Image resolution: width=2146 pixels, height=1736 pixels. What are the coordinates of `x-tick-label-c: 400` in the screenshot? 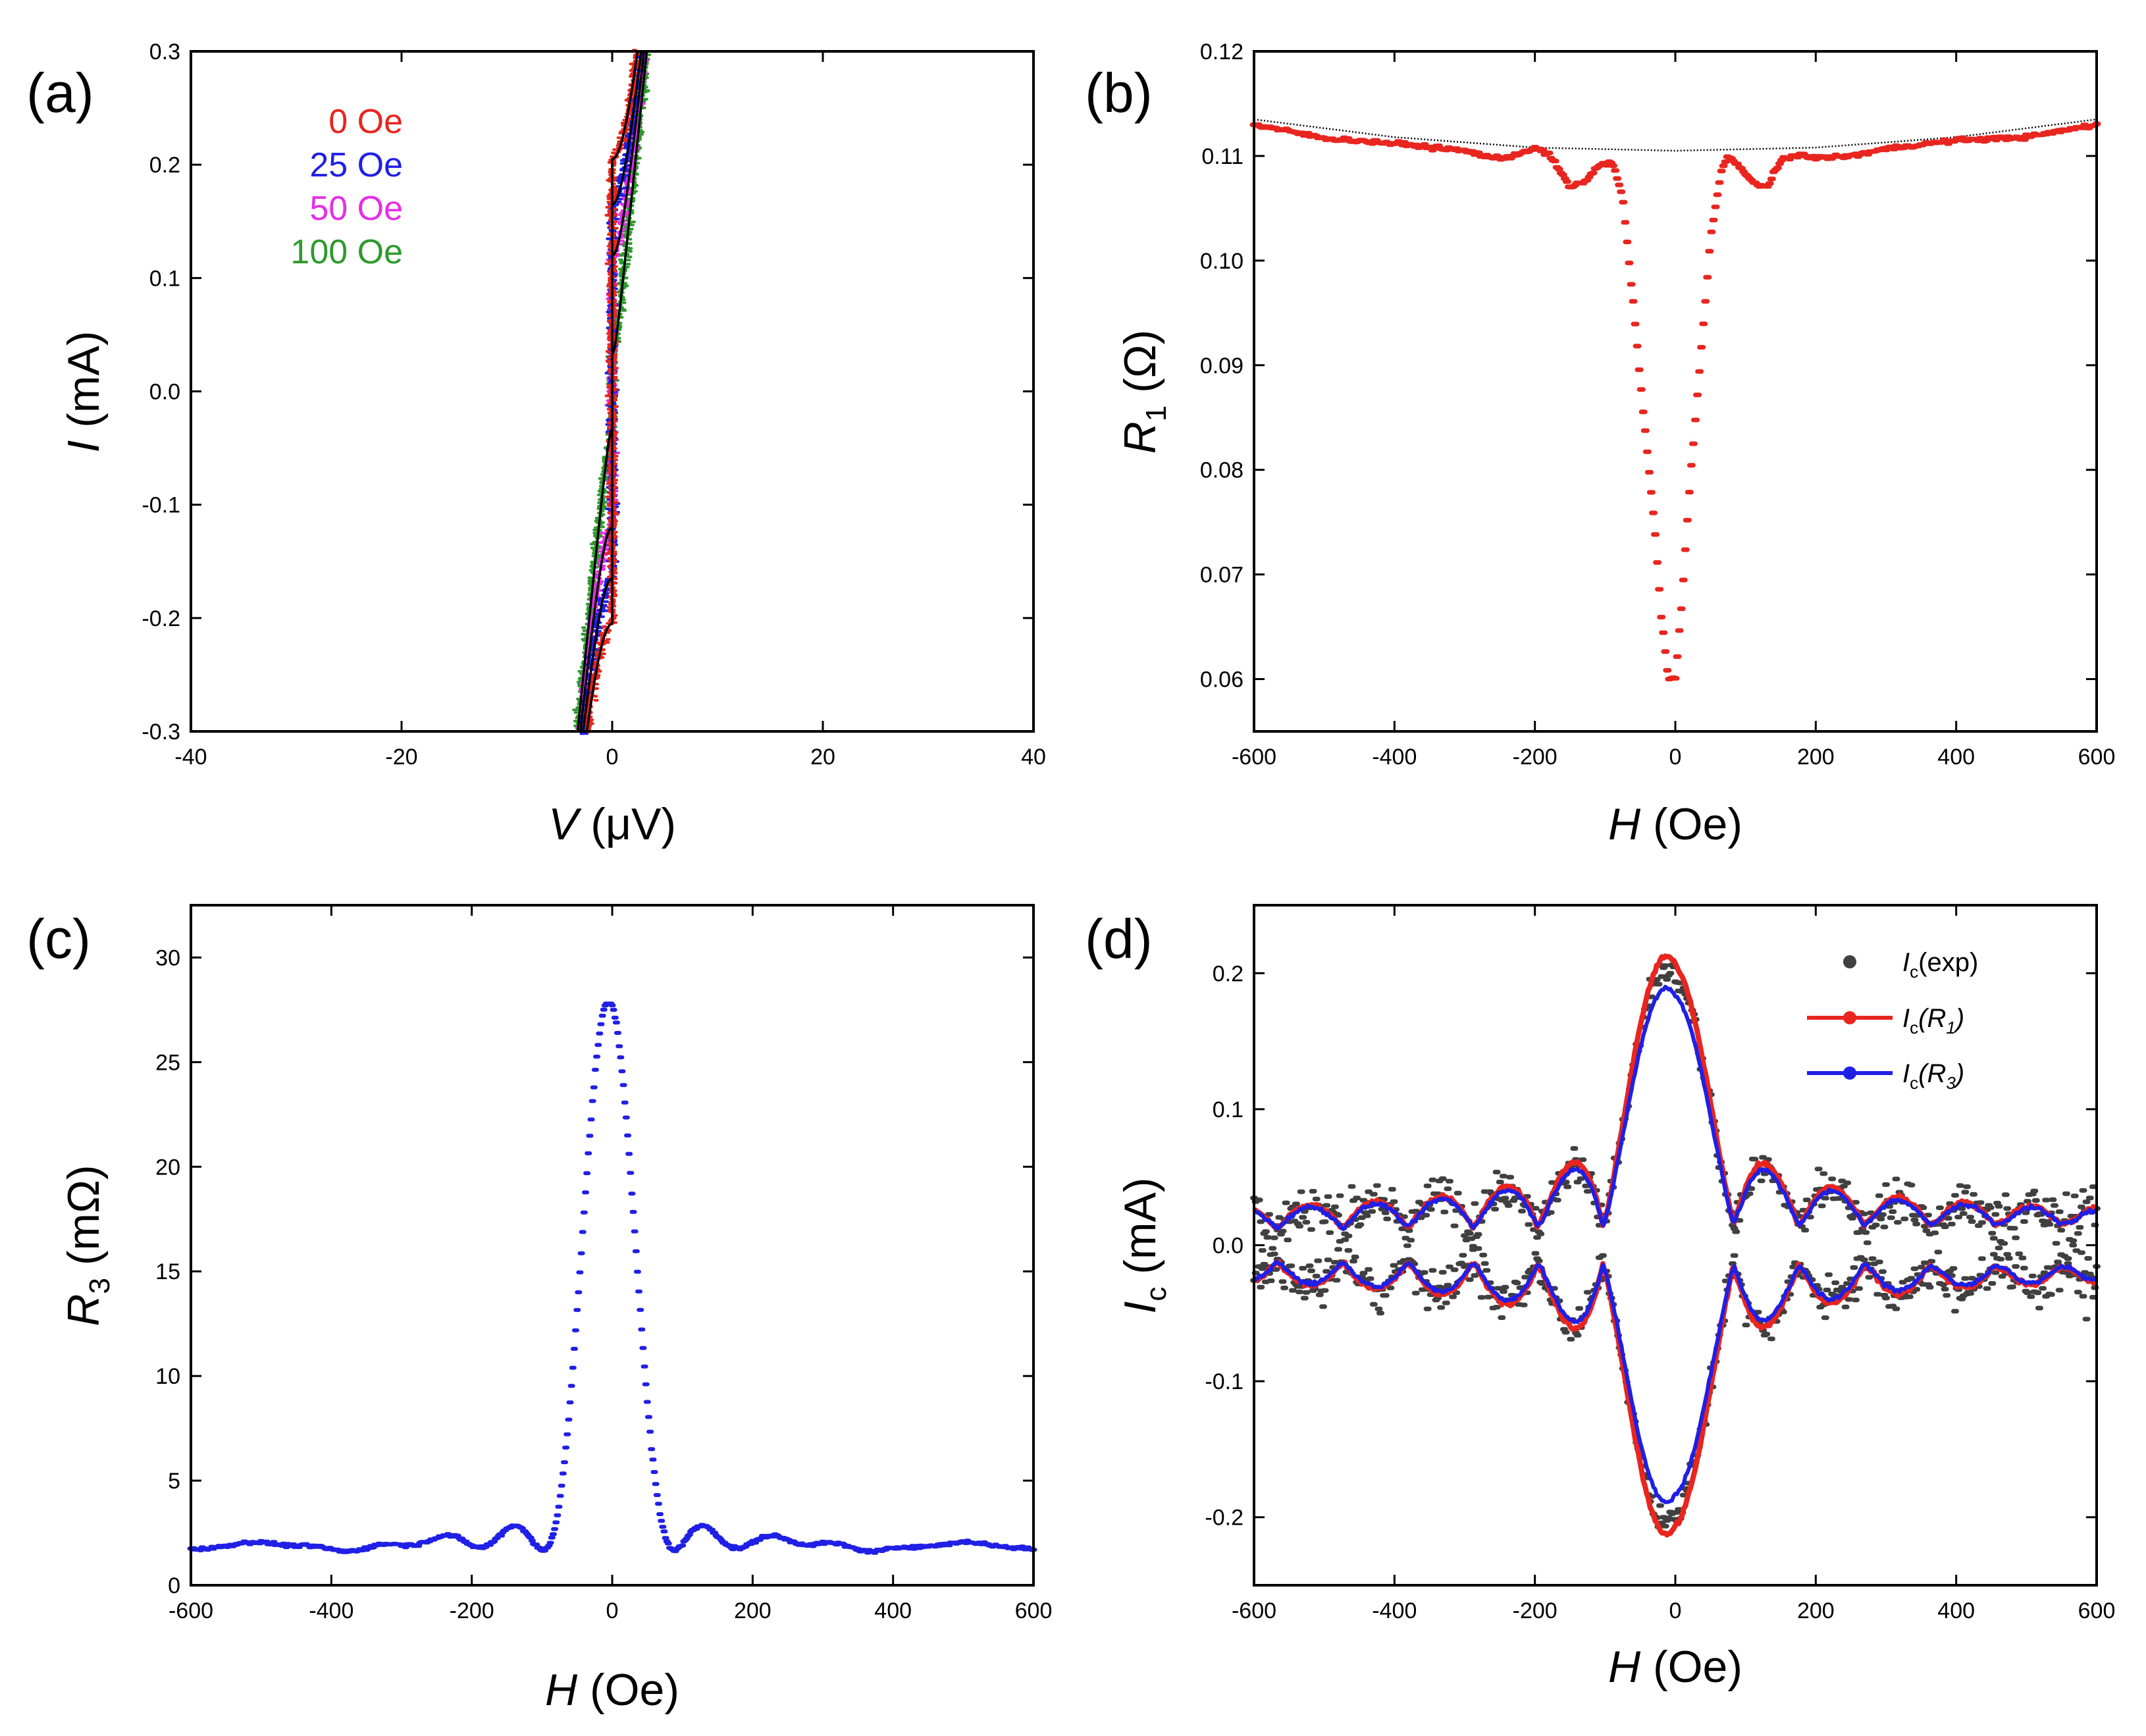 It's located at (893, 1610).